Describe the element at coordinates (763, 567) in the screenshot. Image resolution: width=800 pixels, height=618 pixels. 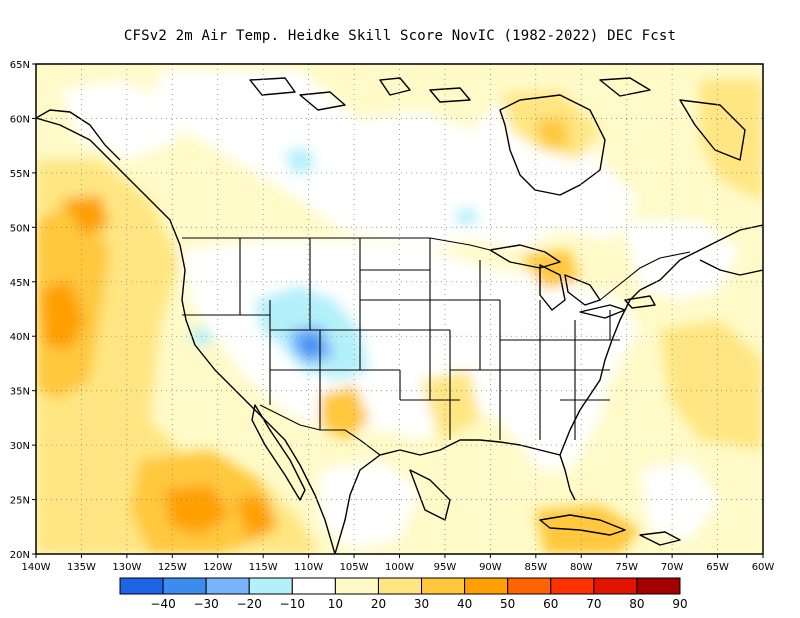
I see `lon-label: 60W` at that location.